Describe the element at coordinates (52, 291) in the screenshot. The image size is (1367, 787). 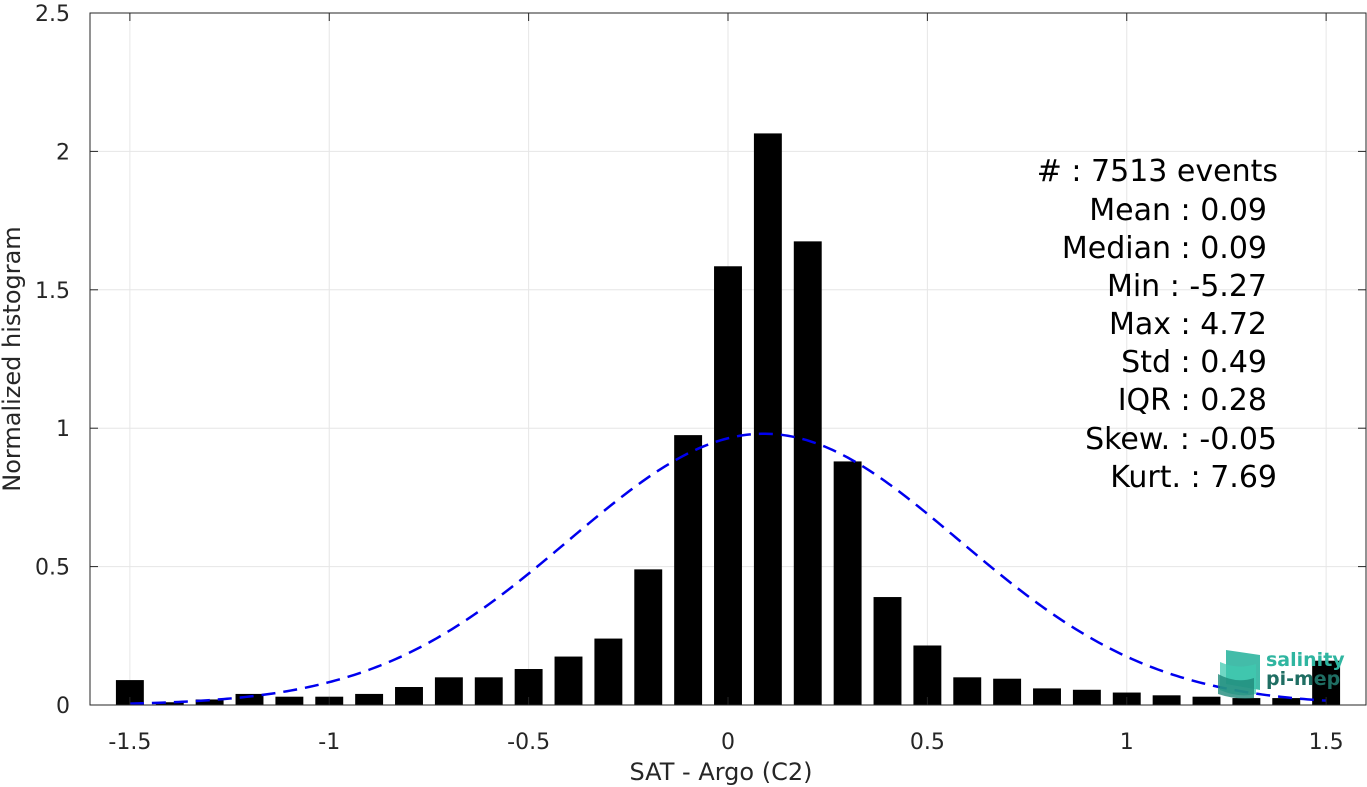
I see `y-tick-label: 1.5` at that location.